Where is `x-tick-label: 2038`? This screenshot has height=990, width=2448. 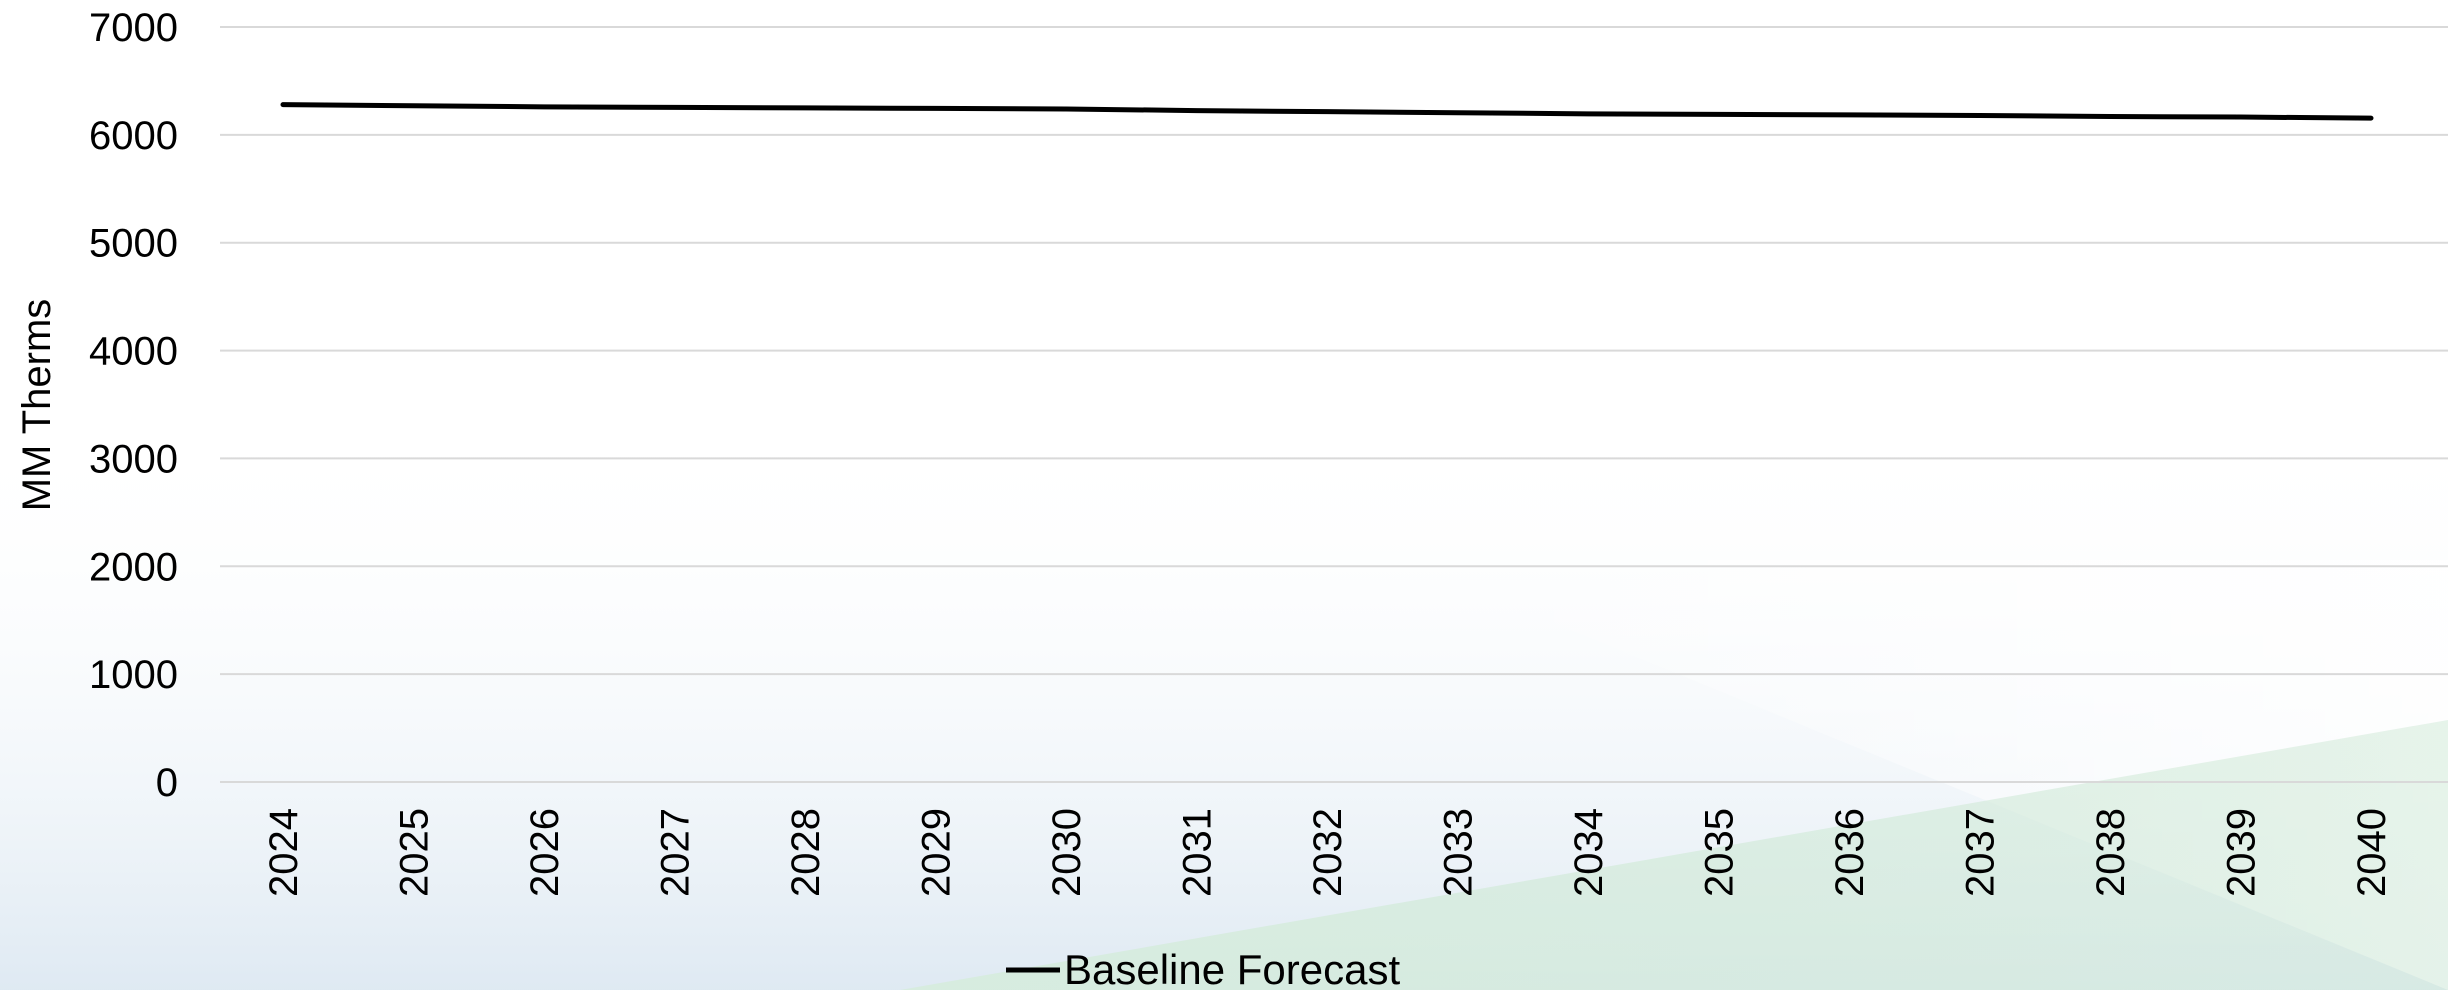
x-tick-label: 2038 is located at coordinates (2111, 852).